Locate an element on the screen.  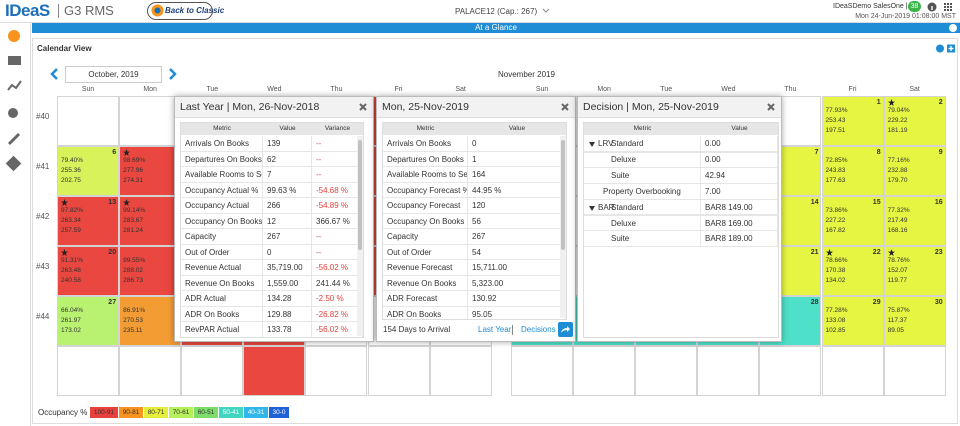
table-cell: -56.02 % is located at coordinates (337, 268).